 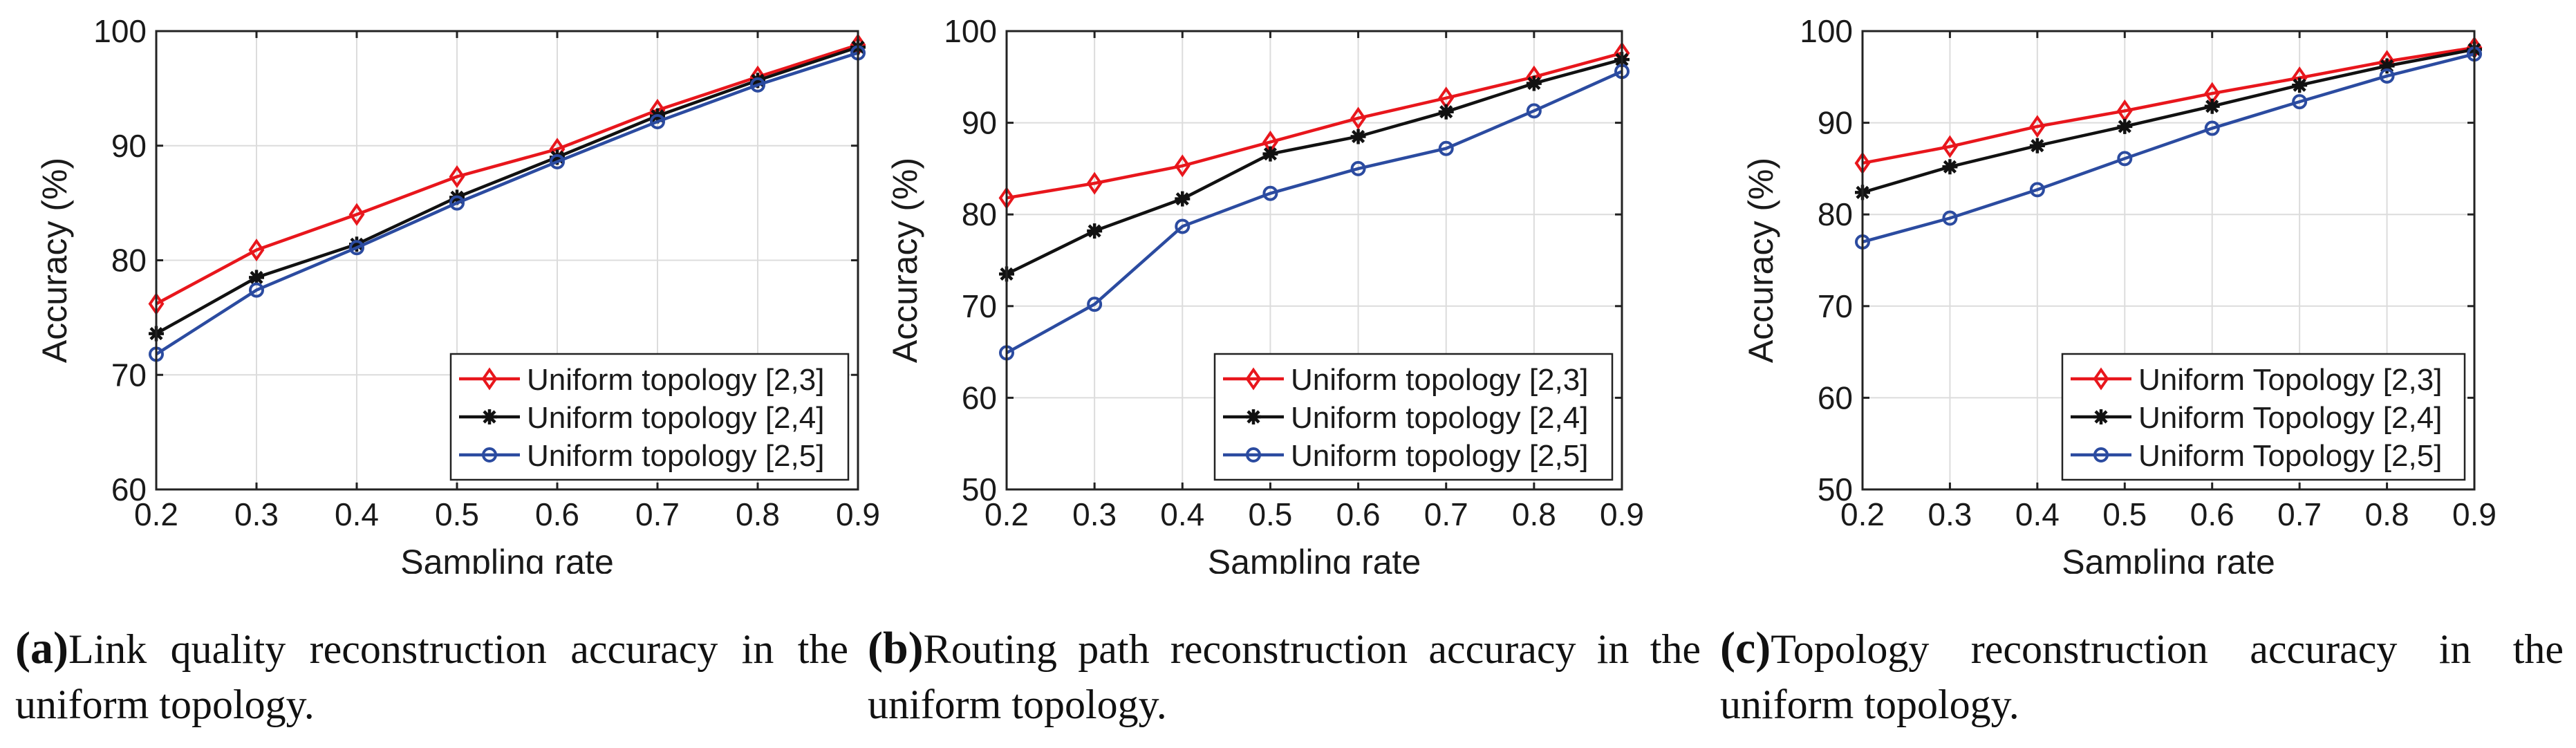 What do you see at coordinates (129, 261) in the screenshot?
I see `y-tick-label-a: 80` at bounding box center [129, 261].